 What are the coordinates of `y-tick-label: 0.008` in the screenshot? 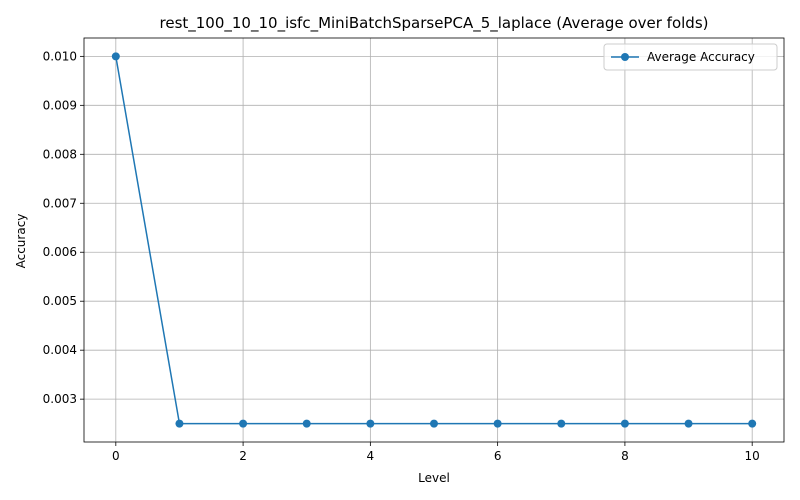 It's located at (60, 154).